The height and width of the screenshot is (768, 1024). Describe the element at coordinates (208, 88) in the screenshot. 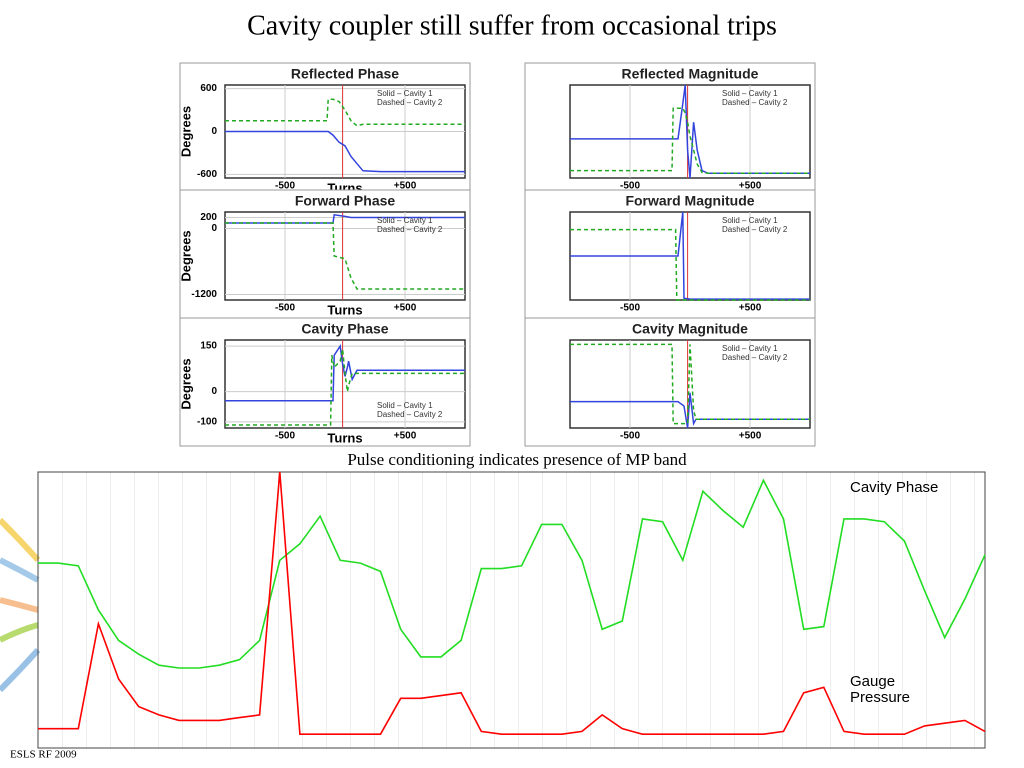

I see `y-tick-label: 600` at that location.